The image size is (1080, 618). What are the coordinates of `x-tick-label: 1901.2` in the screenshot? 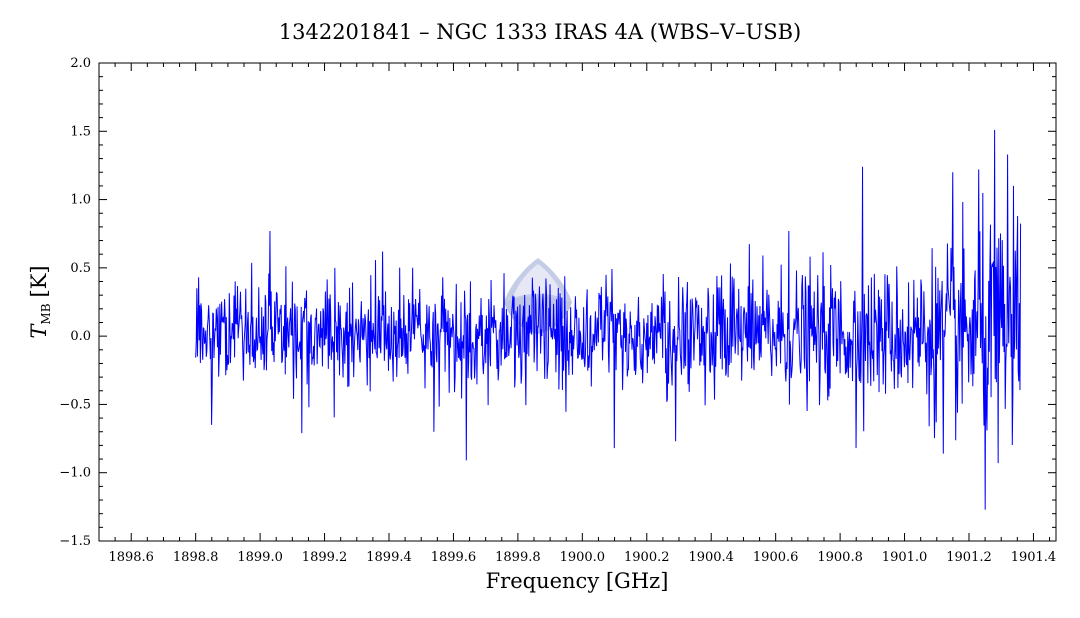 It's located at (969, 557).